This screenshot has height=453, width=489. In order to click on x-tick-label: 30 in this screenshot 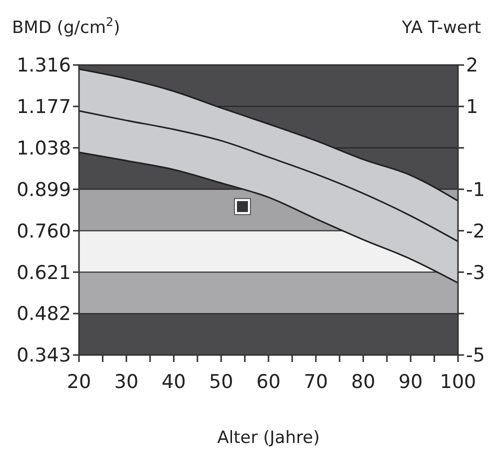, I will do `click(126, 382)`.